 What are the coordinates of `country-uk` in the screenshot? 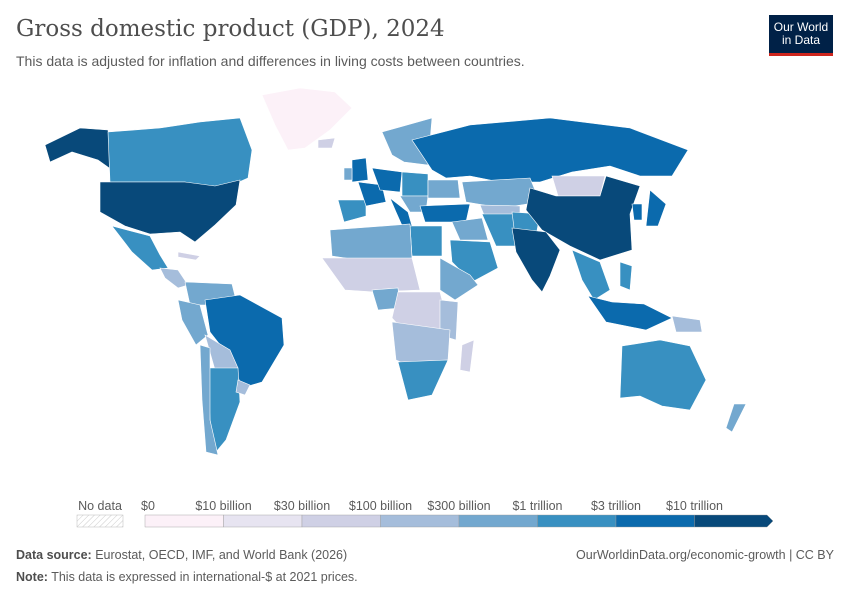 It's located at (360, 170).